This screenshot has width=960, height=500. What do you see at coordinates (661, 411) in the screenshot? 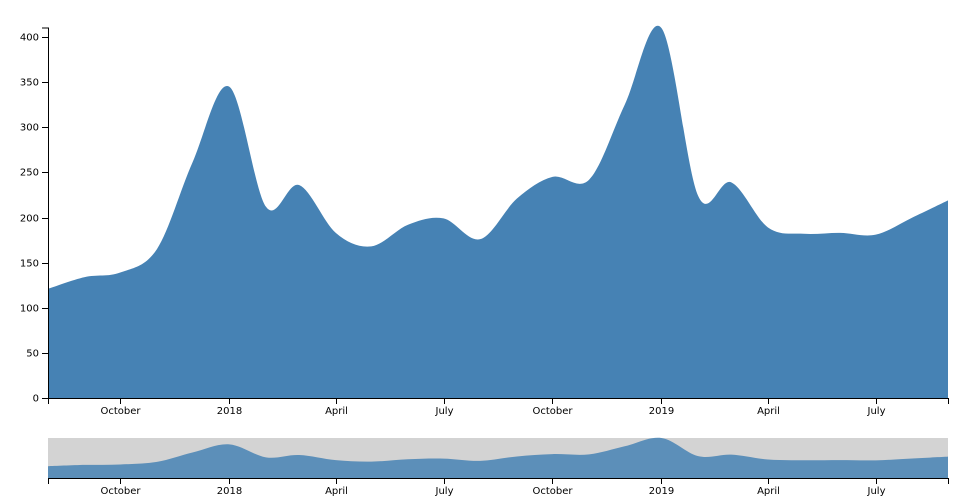
I see `x-tick-label: 2019` at bounding box center [661, 411].